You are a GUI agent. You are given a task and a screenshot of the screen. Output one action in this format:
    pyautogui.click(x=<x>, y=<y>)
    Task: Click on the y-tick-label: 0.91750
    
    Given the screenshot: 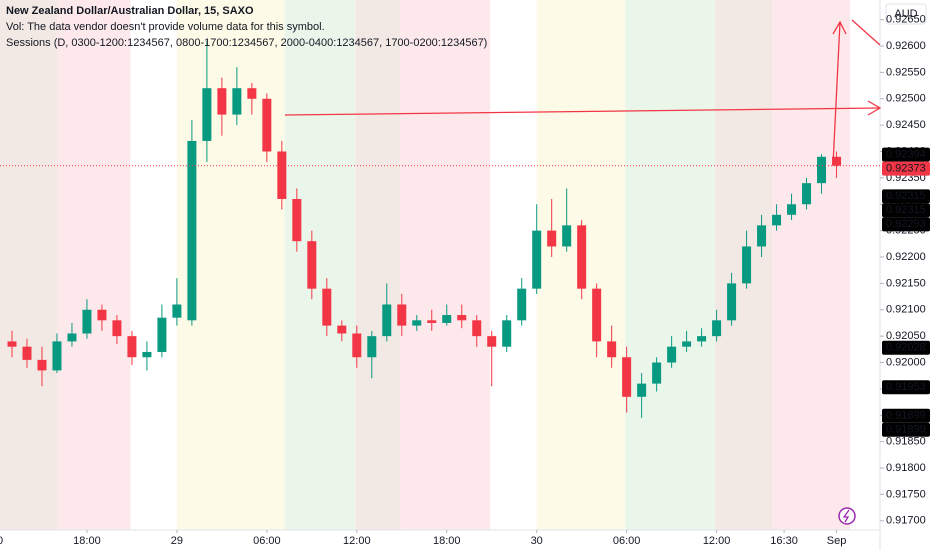 What is the action you would take?
    pyautogui.click(x=906, y=494)
    